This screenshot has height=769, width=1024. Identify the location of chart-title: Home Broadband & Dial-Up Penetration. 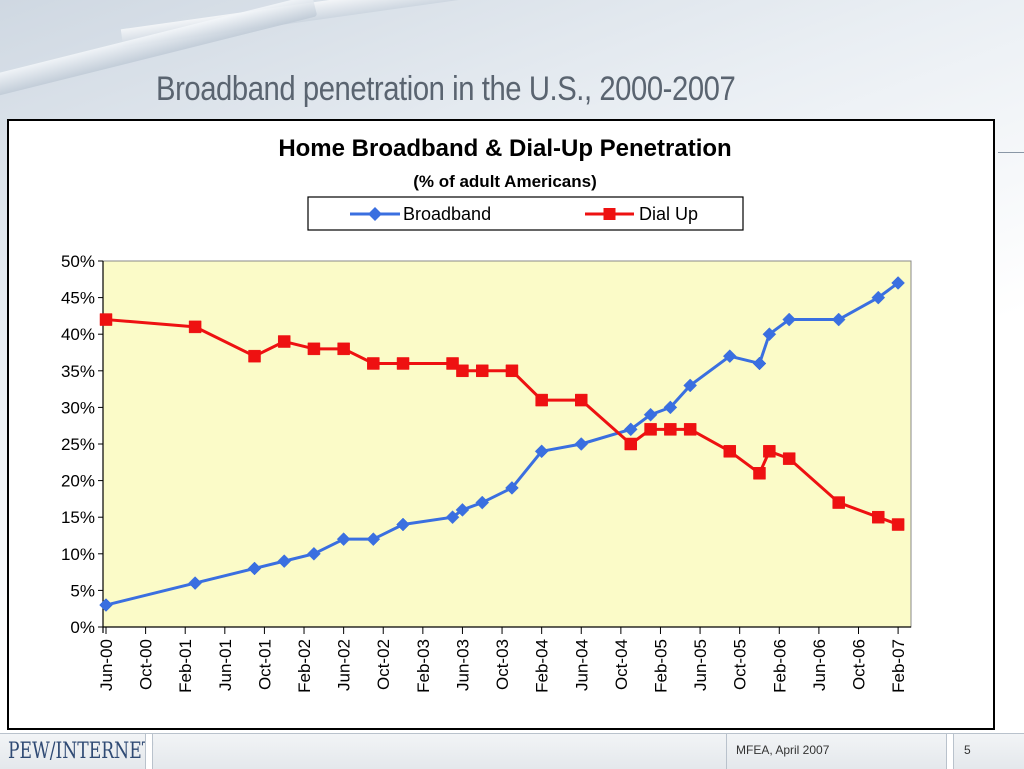
(504, 148).